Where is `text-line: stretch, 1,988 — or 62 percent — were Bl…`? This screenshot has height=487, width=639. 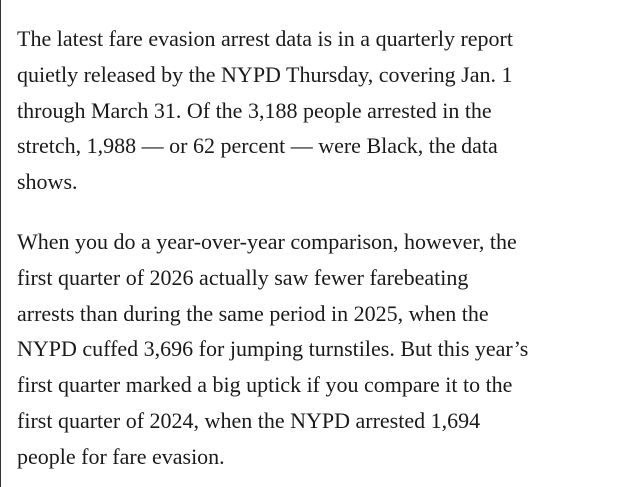
text-line: stretch, 1,988 — or 62 percent — were Bl… is located at coordinates (257, 146).